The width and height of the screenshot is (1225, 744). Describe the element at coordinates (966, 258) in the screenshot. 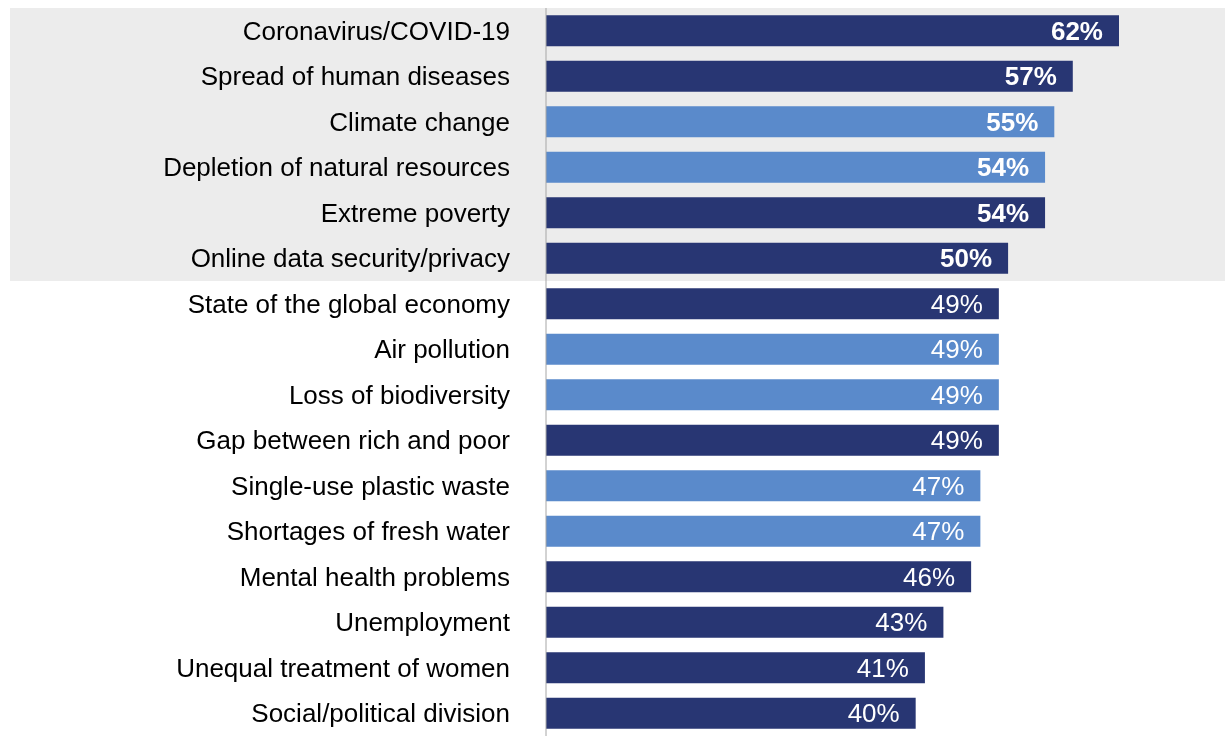

I see `data-label: 50%` at that location.